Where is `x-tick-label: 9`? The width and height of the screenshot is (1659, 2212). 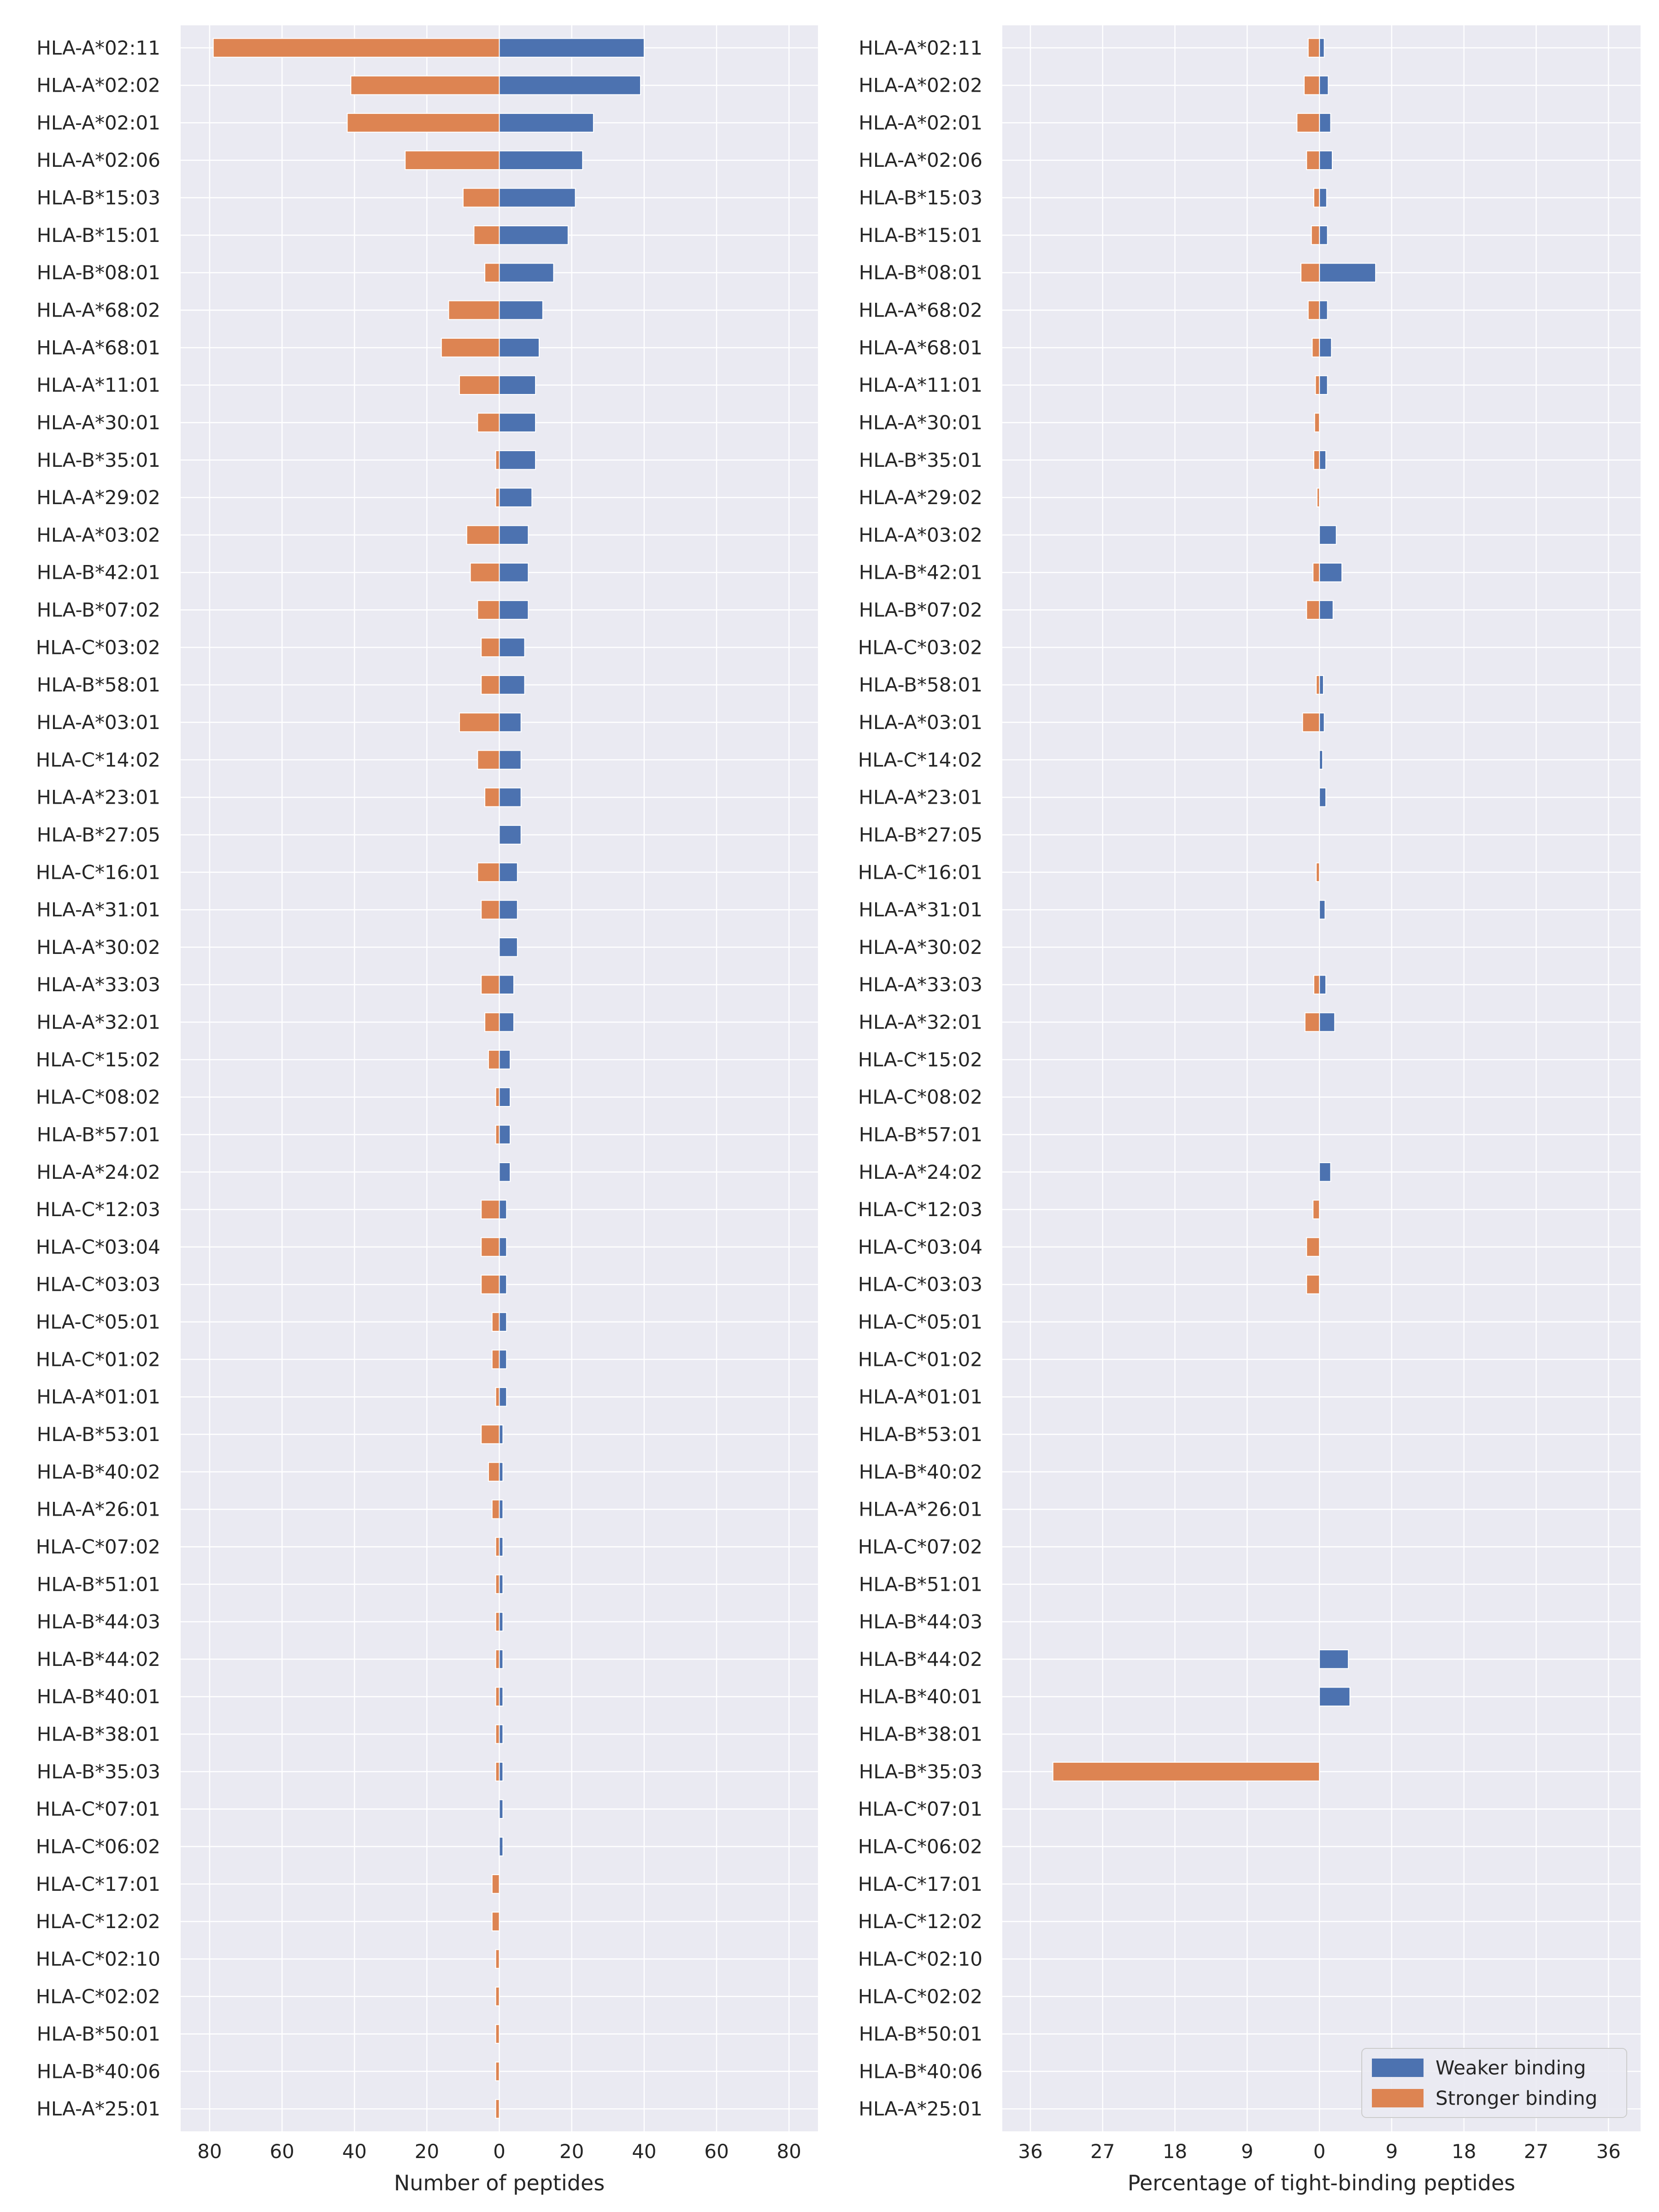
x-tick-label: 9 is located at coordinates (1247, 2151).